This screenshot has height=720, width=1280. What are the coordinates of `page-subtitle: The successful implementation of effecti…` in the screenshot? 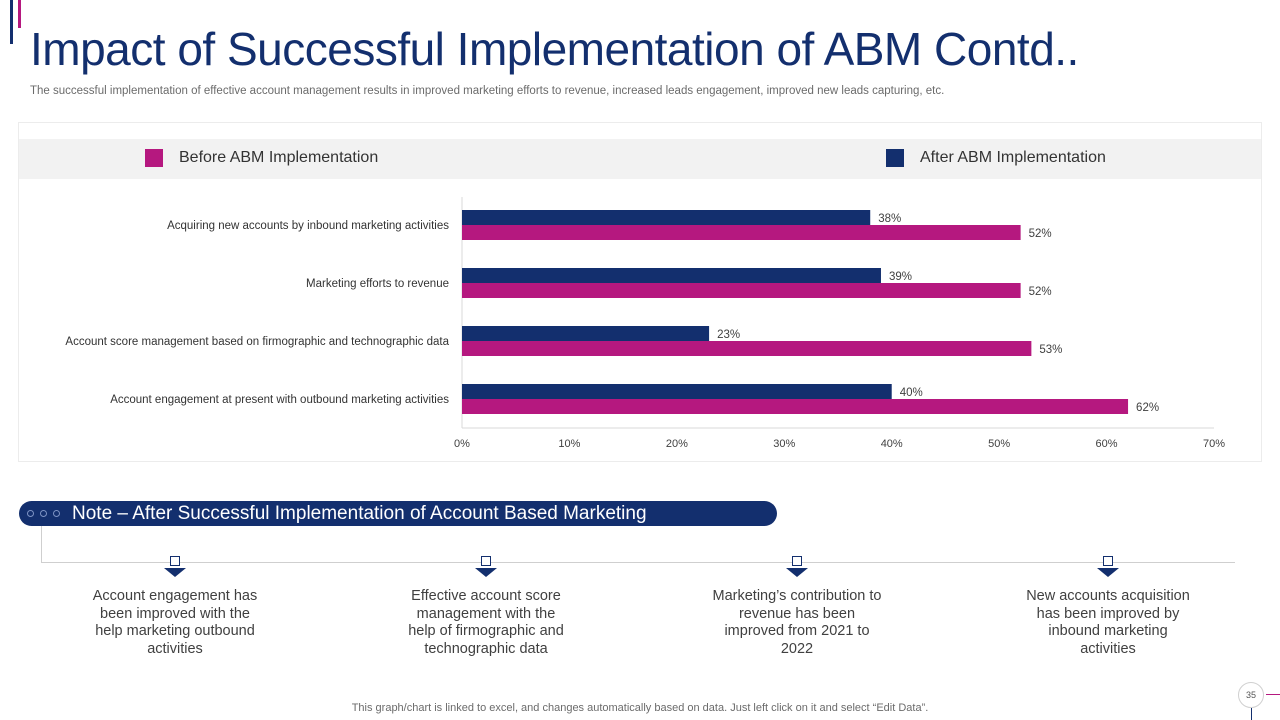 It's located at (487, 91).